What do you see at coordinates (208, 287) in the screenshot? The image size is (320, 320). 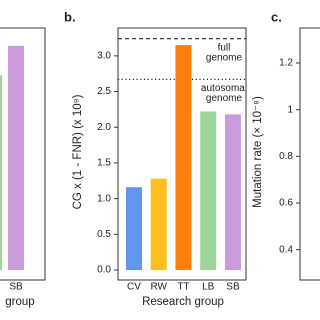 I see `x-tick-label: LB` at bounding box center [208, 287].